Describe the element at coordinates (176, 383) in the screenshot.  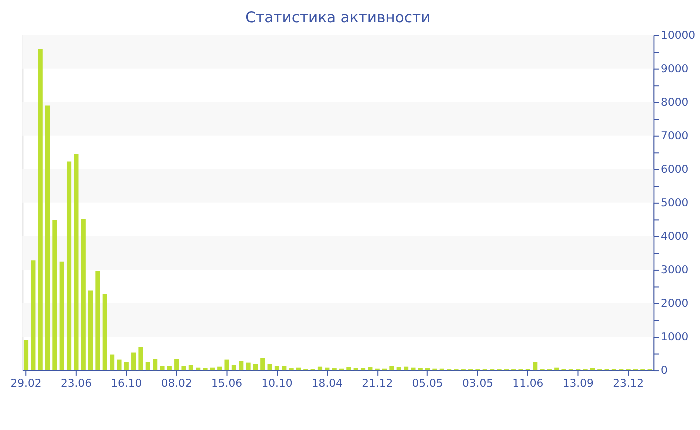
I see `x-tick-label: 08.02` at that location.